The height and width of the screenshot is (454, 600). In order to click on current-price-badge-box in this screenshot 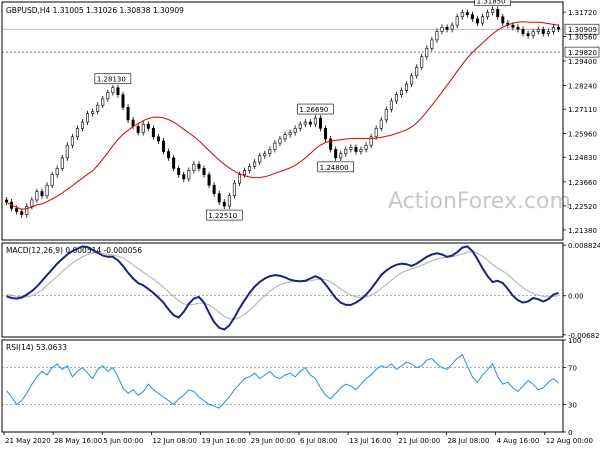, I will do `click(582, 29)`.